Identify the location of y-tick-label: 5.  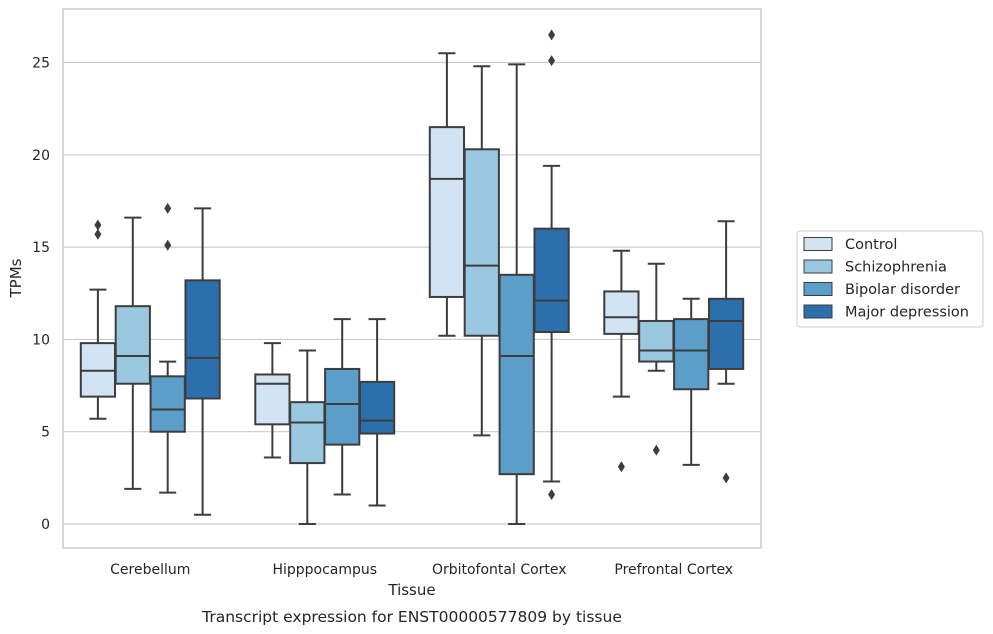
(45, 433).